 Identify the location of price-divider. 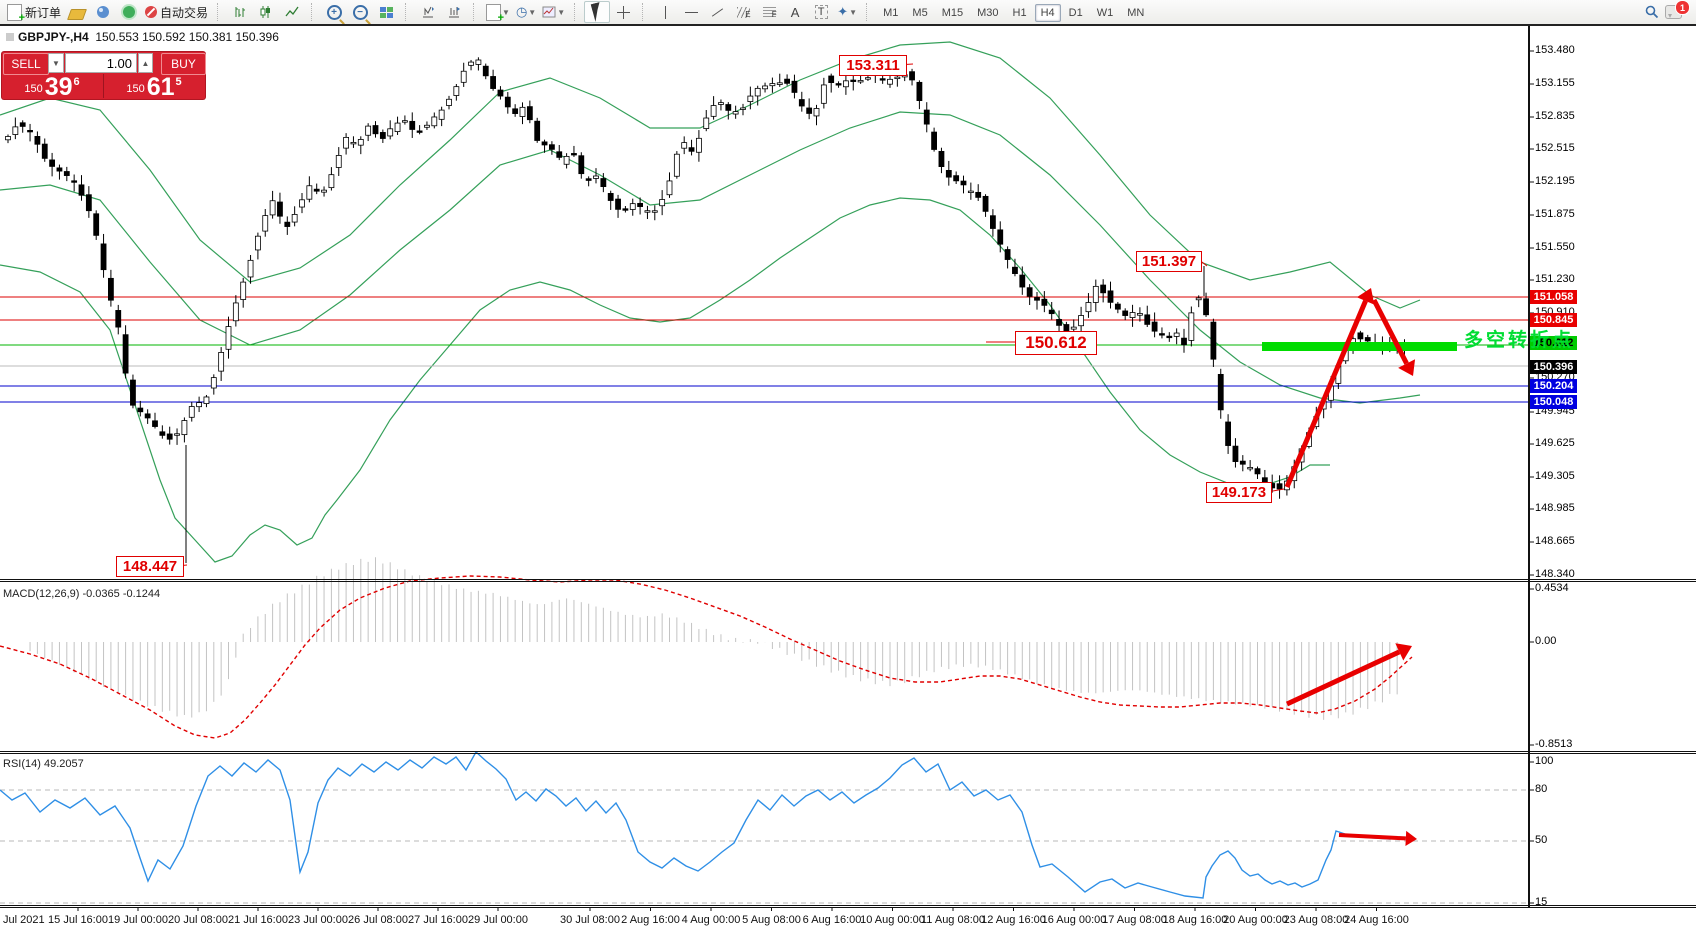
(103, 86).